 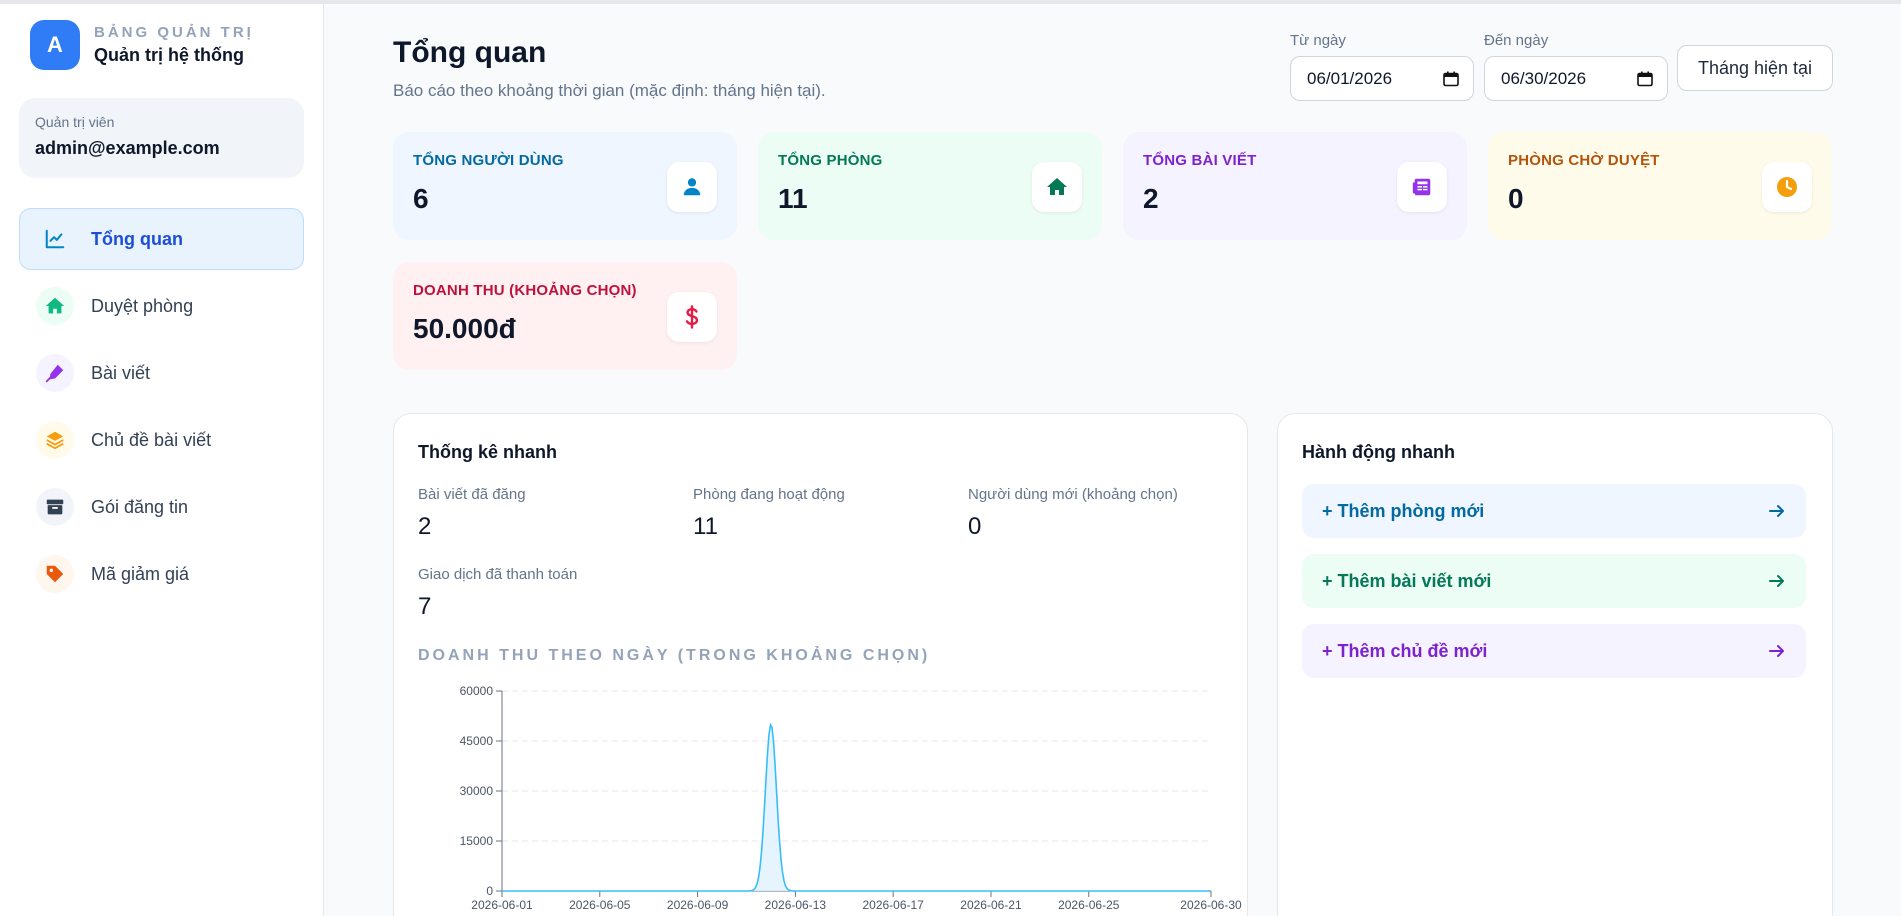 I want to click on x-tick-label: 2026-06-30, so click(x=1211, y=905).